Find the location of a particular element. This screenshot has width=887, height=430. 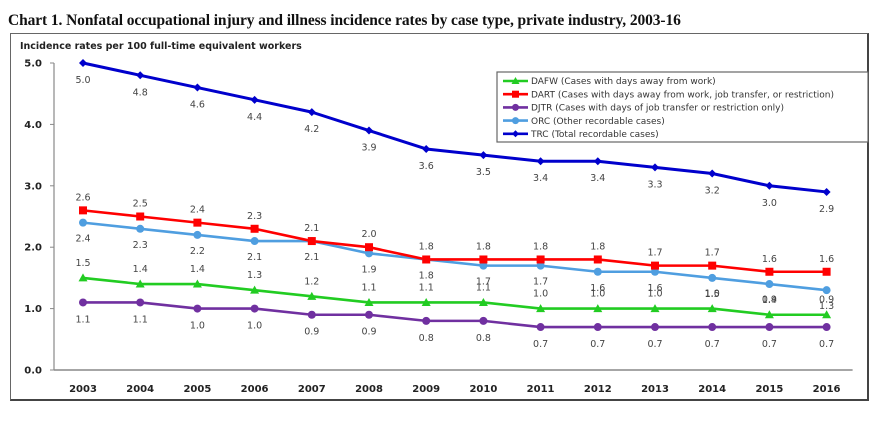

data-label-trc: 3.6 is located at coordinates (426, 166).